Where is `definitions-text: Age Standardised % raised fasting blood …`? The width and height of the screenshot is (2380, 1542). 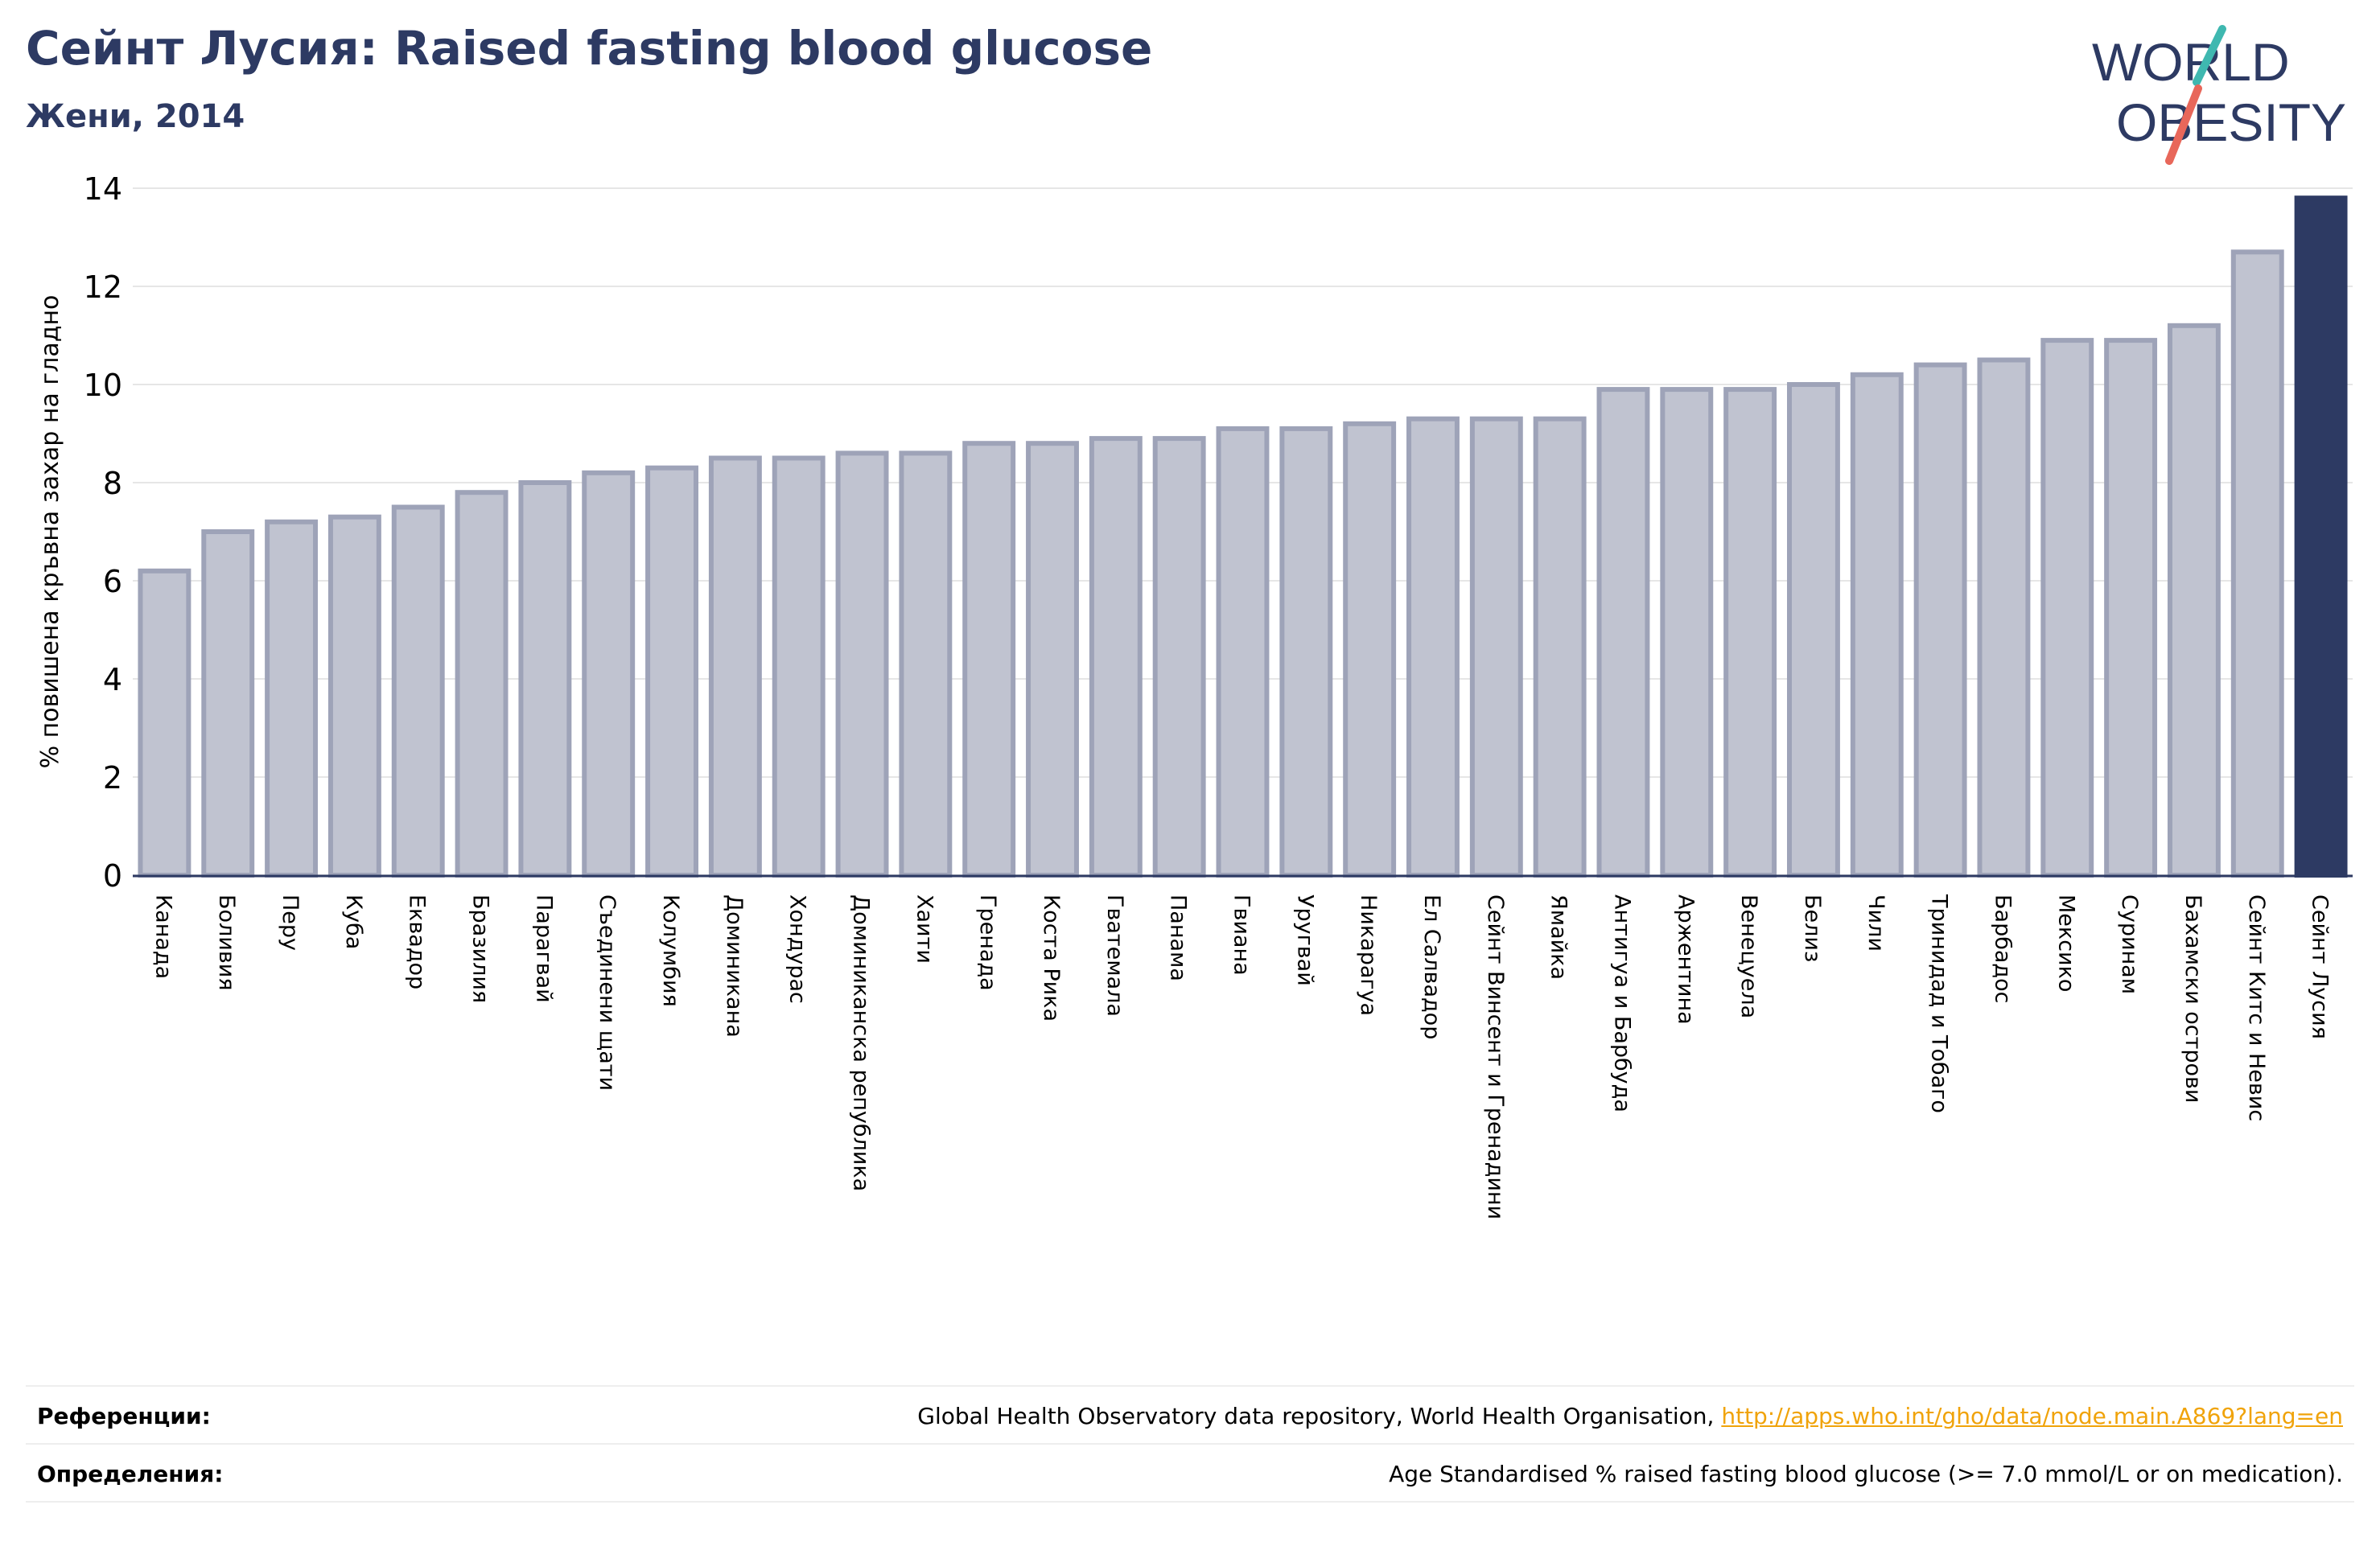 definitions-text: Age Standardised % raised fasting blood … is located at coordinates (1866, 1474).